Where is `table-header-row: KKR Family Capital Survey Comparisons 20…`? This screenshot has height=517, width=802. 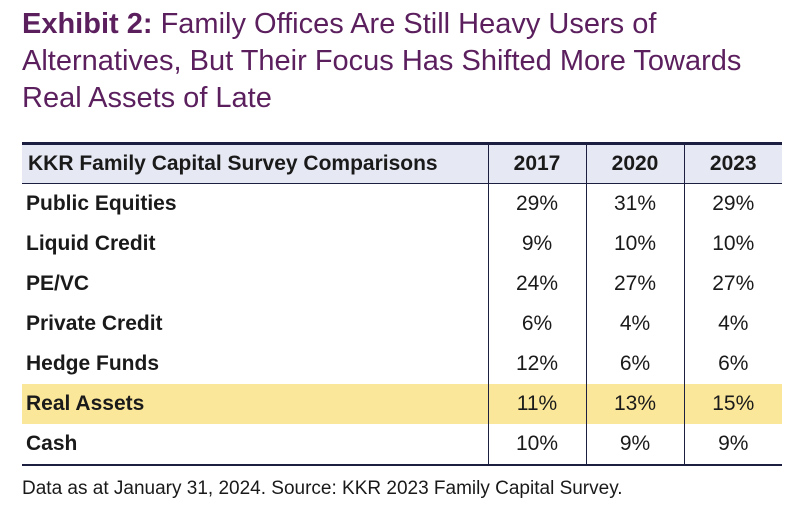 table-header-row: KKR Family Capital Survey Comparisons 20… is located at coordinates (402, 163).